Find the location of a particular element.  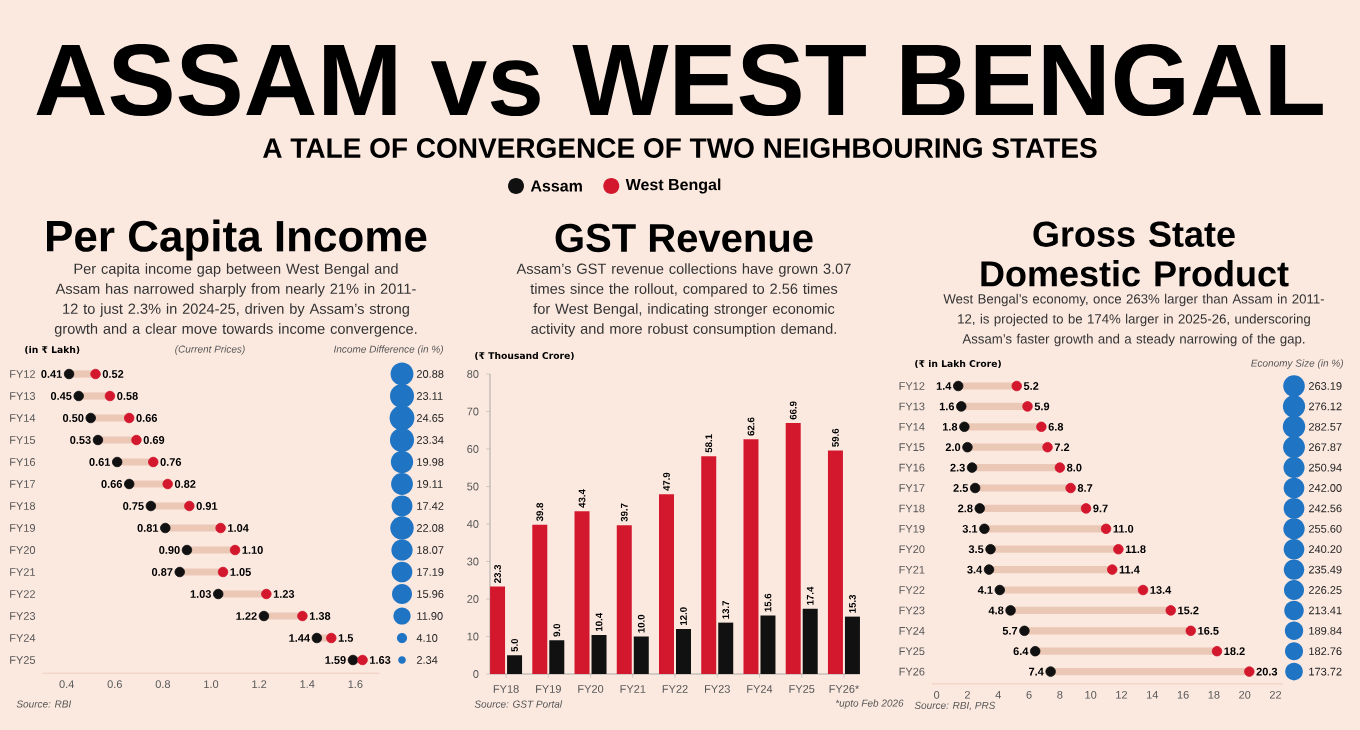

legend-label: West Bengal is located at coordinates (673, 186).